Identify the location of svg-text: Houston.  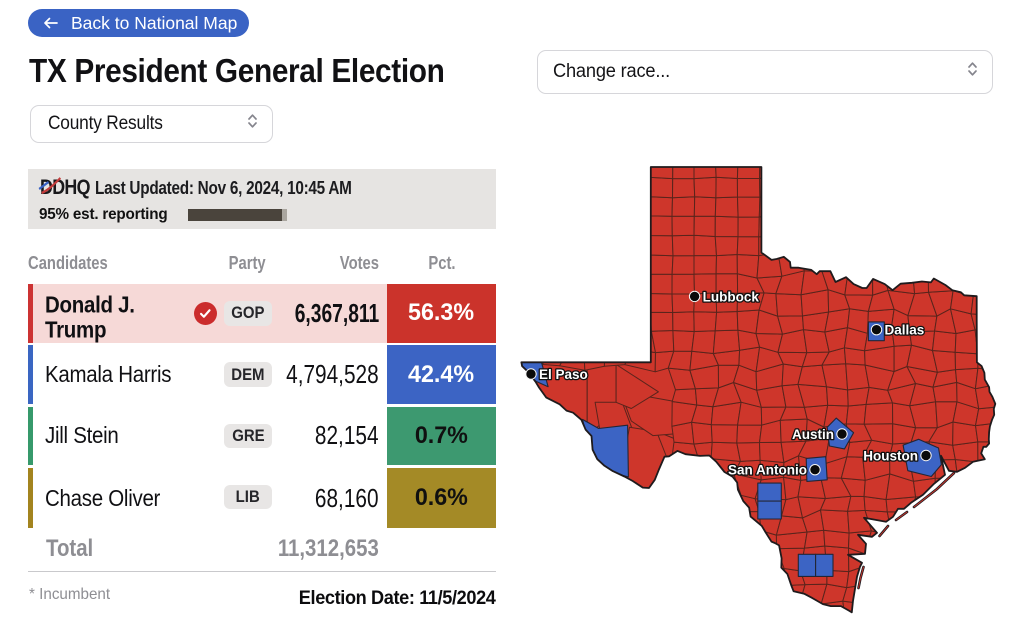
(890, 456).